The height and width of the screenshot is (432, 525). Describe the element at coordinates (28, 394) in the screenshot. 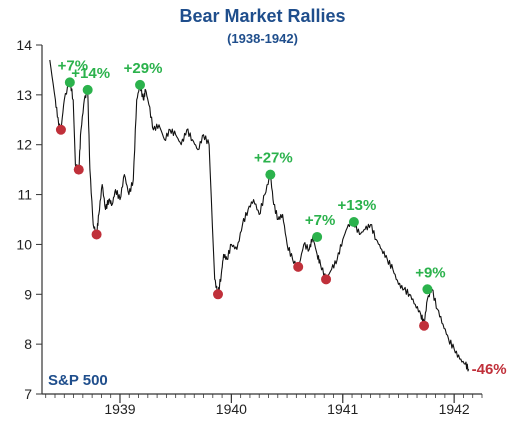

I see `y-tick-label: 7` at that location.